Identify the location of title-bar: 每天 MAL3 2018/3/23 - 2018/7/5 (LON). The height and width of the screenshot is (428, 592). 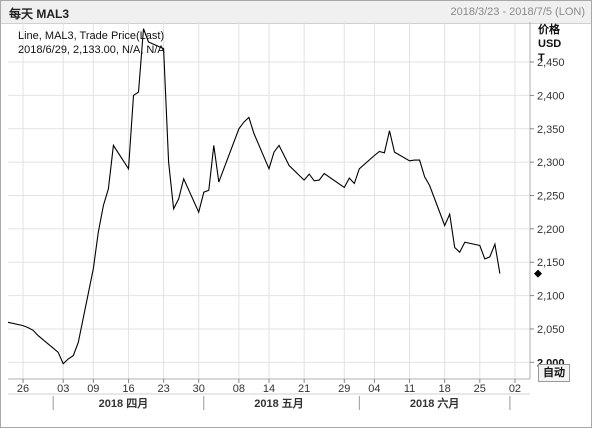
(296, 12).